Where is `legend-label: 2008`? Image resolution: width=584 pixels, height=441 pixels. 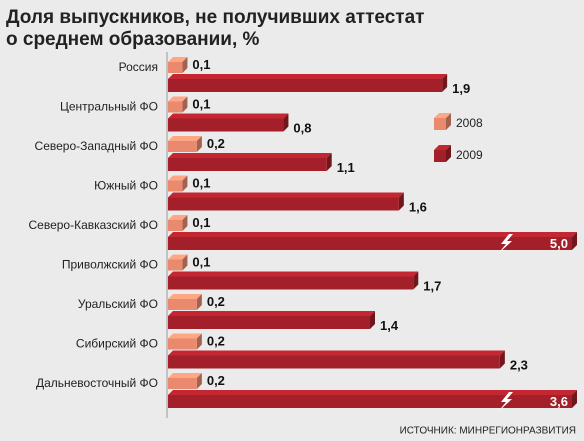 legend-label: 2008 is located at coordinates (469, 123).